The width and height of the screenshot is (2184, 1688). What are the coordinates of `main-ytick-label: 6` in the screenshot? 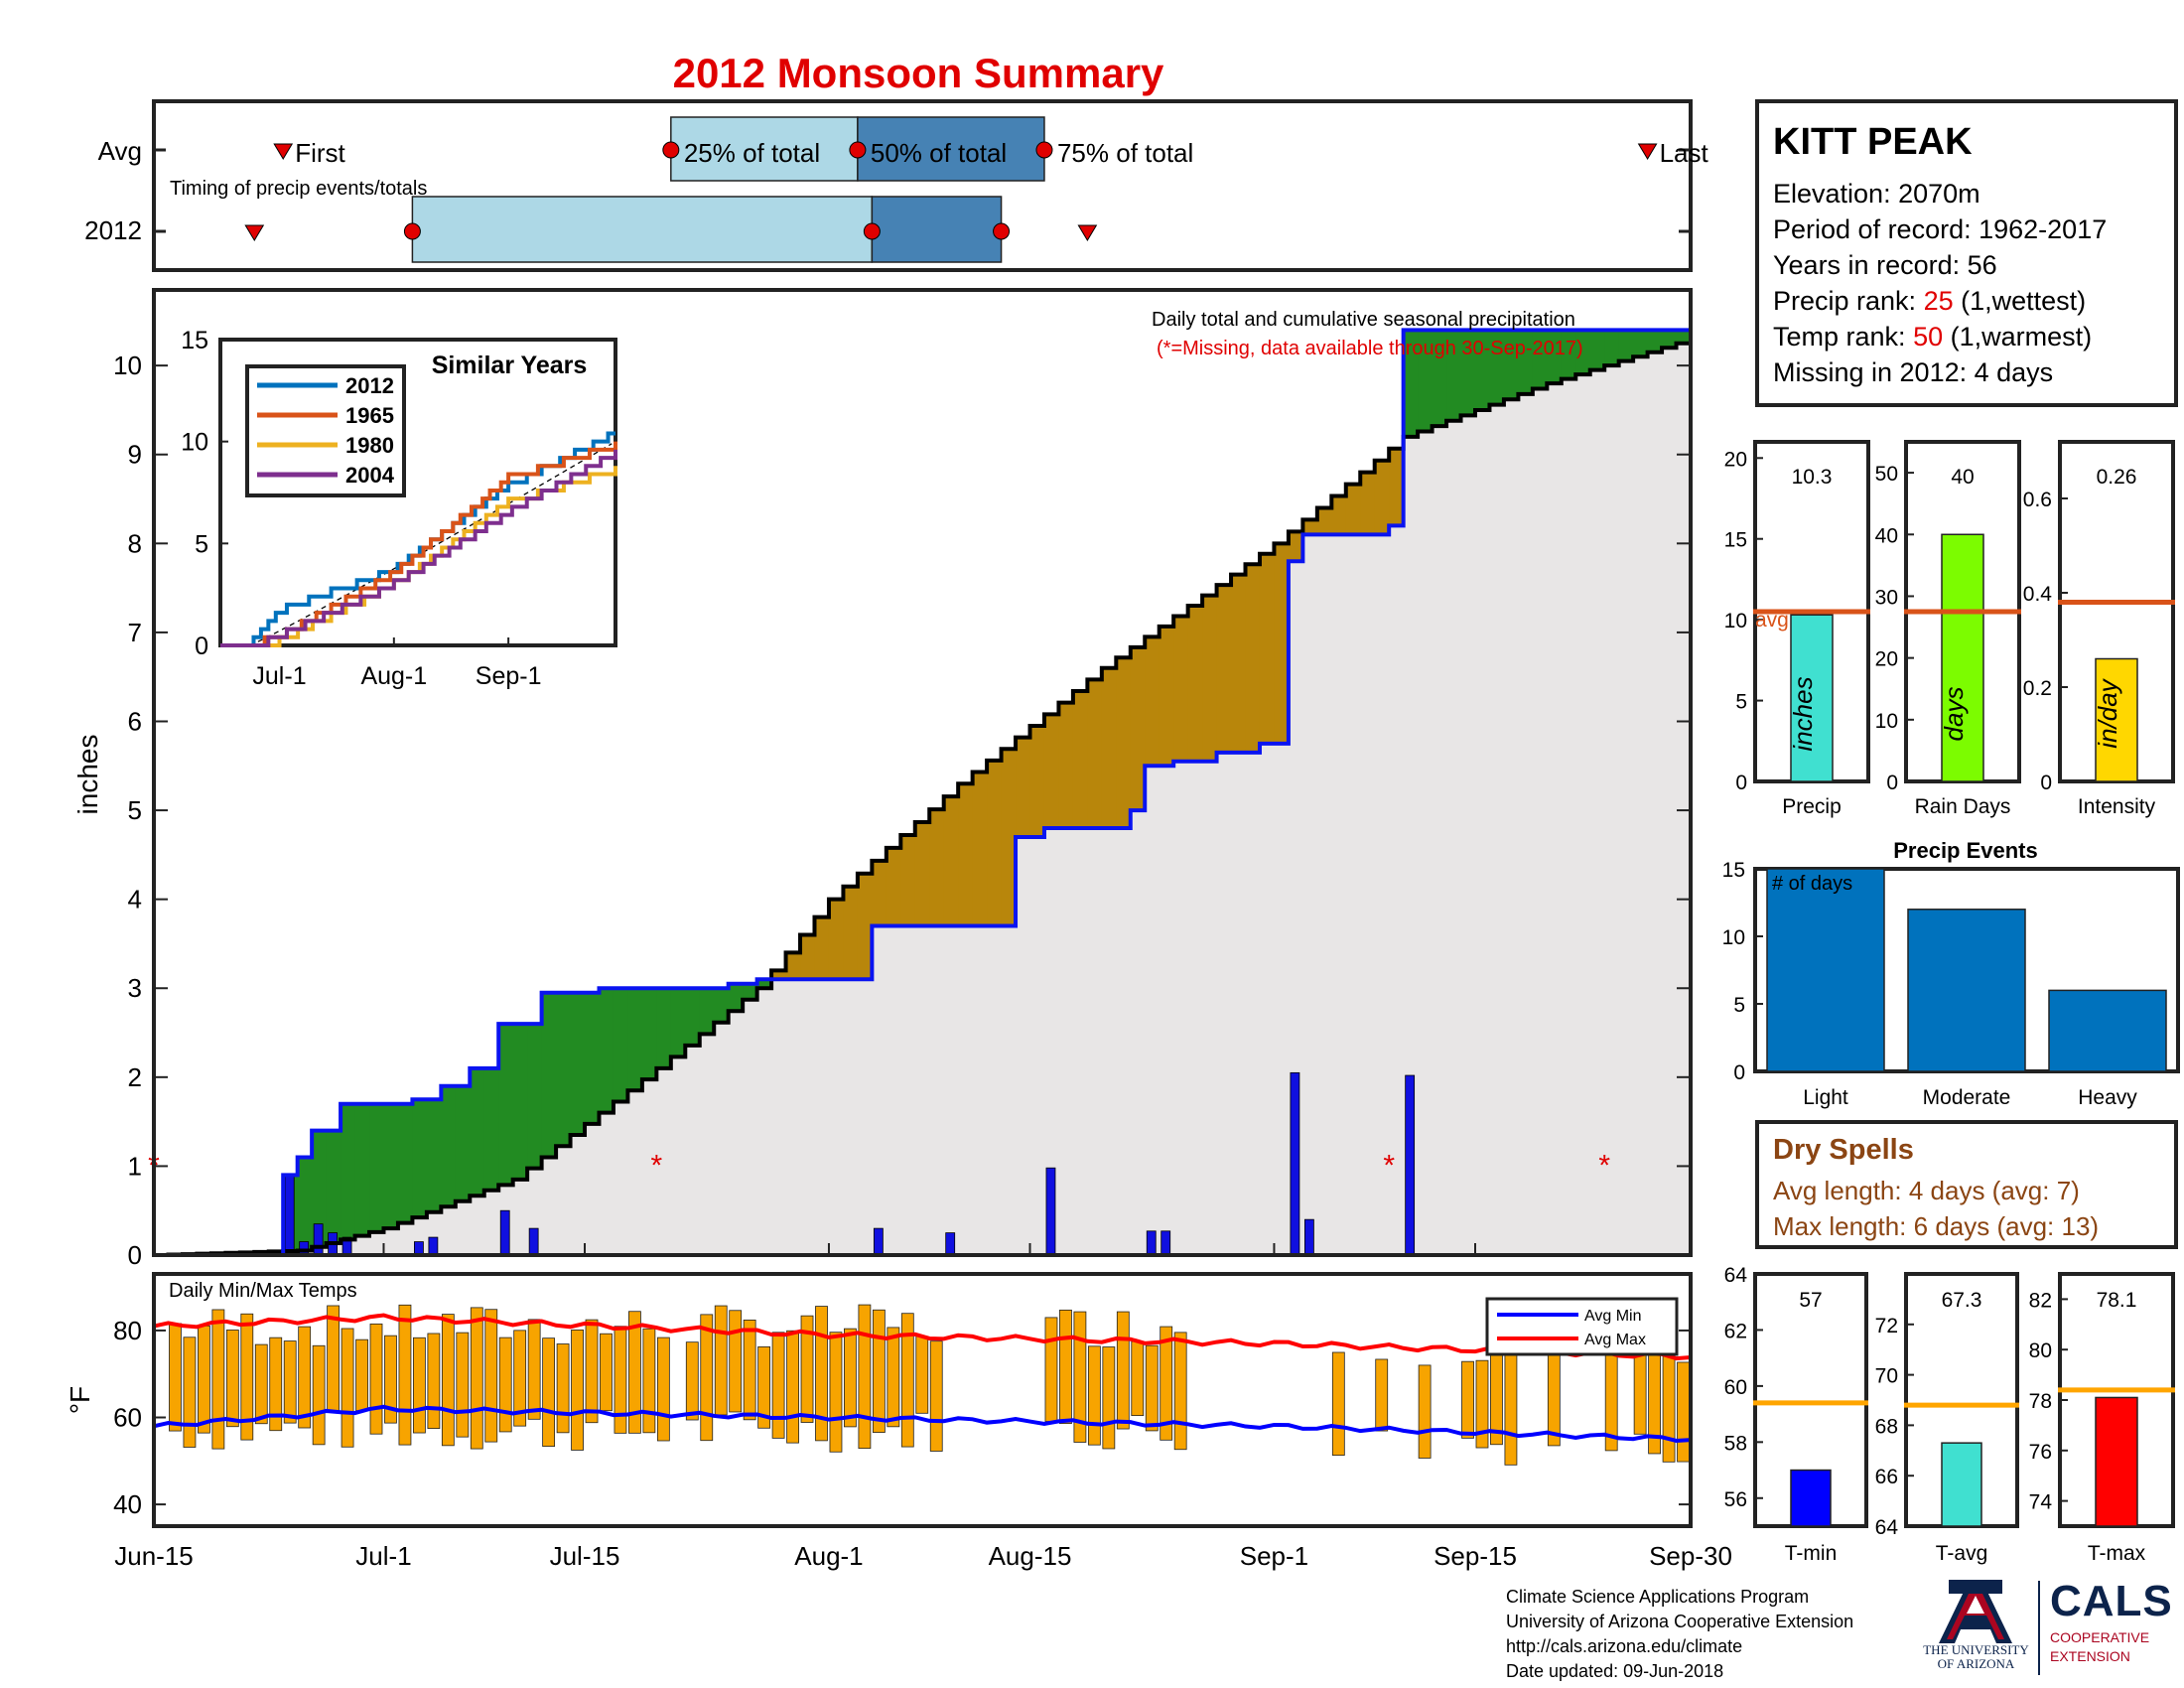 It's located at (135, 721).